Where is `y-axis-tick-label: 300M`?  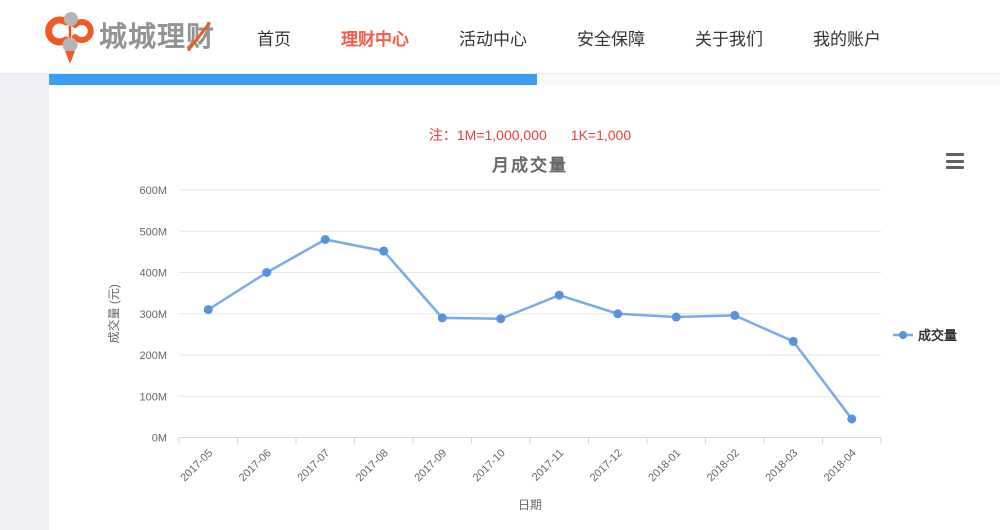 y-axis-tick-label: 300M is located at coordinates (153, 315).